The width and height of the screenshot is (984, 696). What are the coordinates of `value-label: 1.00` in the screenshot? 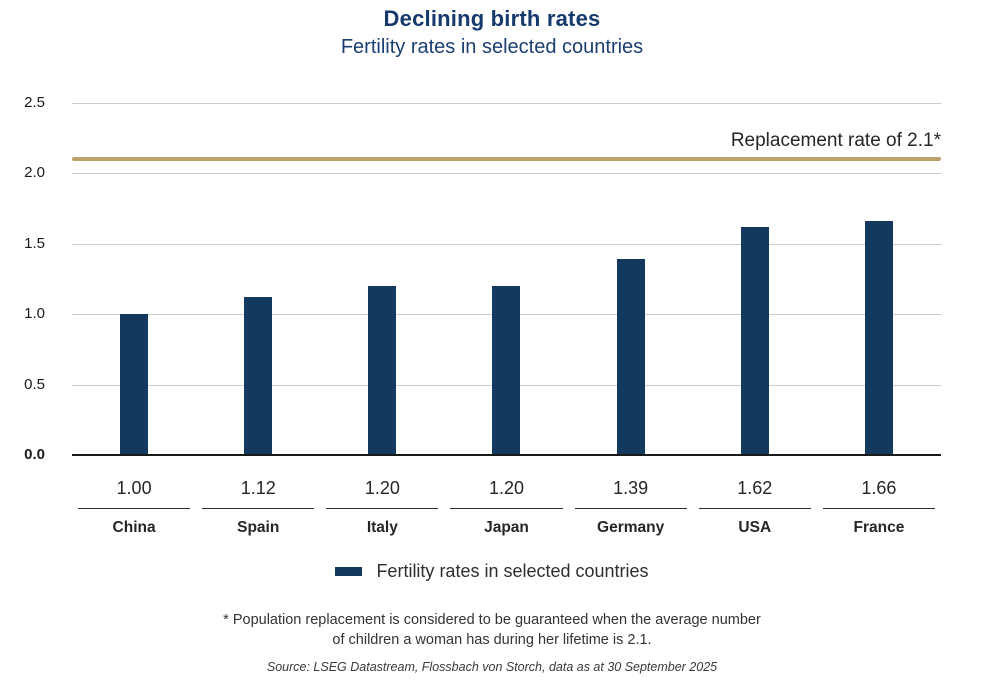 It's located at (134, 488).